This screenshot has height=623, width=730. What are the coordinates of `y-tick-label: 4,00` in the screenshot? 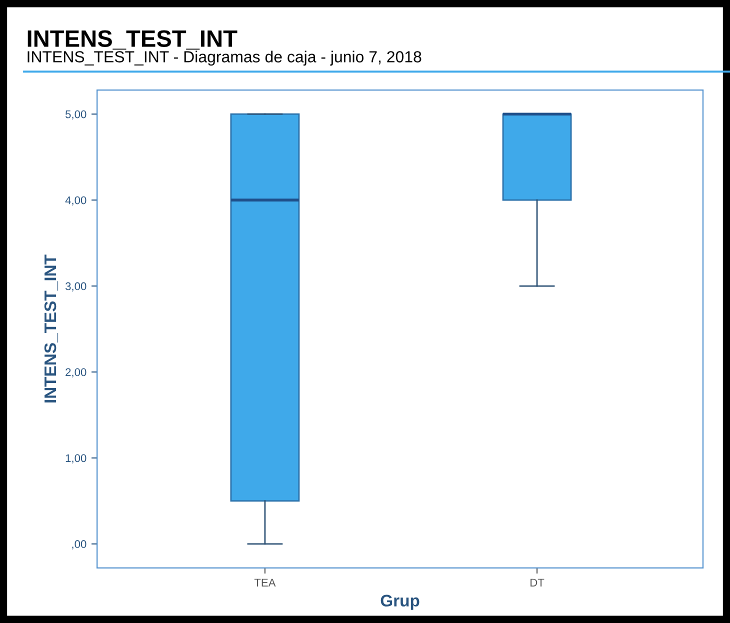 It's located at (75, 201).